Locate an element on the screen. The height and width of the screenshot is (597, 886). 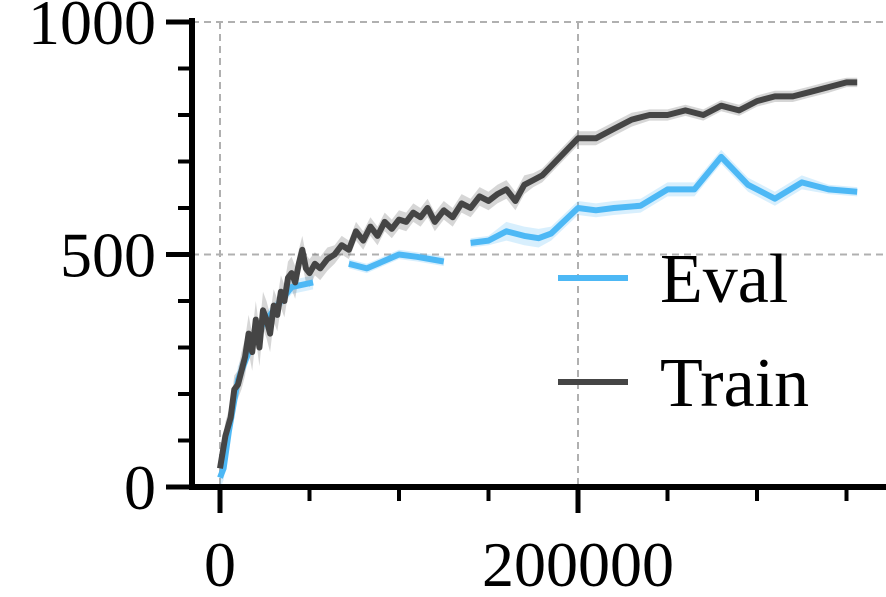
legend-label-eval: Eval is located at coordinates (724, 279).